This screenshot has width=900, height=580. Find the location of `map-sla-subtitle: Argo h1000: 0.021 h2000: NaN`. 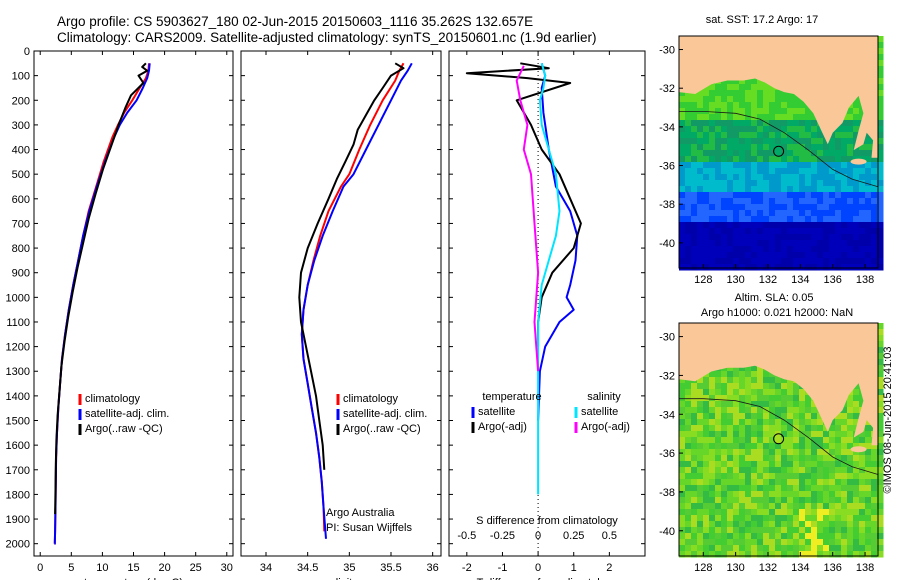

map-sla-subtitle: Argo h1000: 0.021 h2000: NaN is located at coordinates (777, 313).